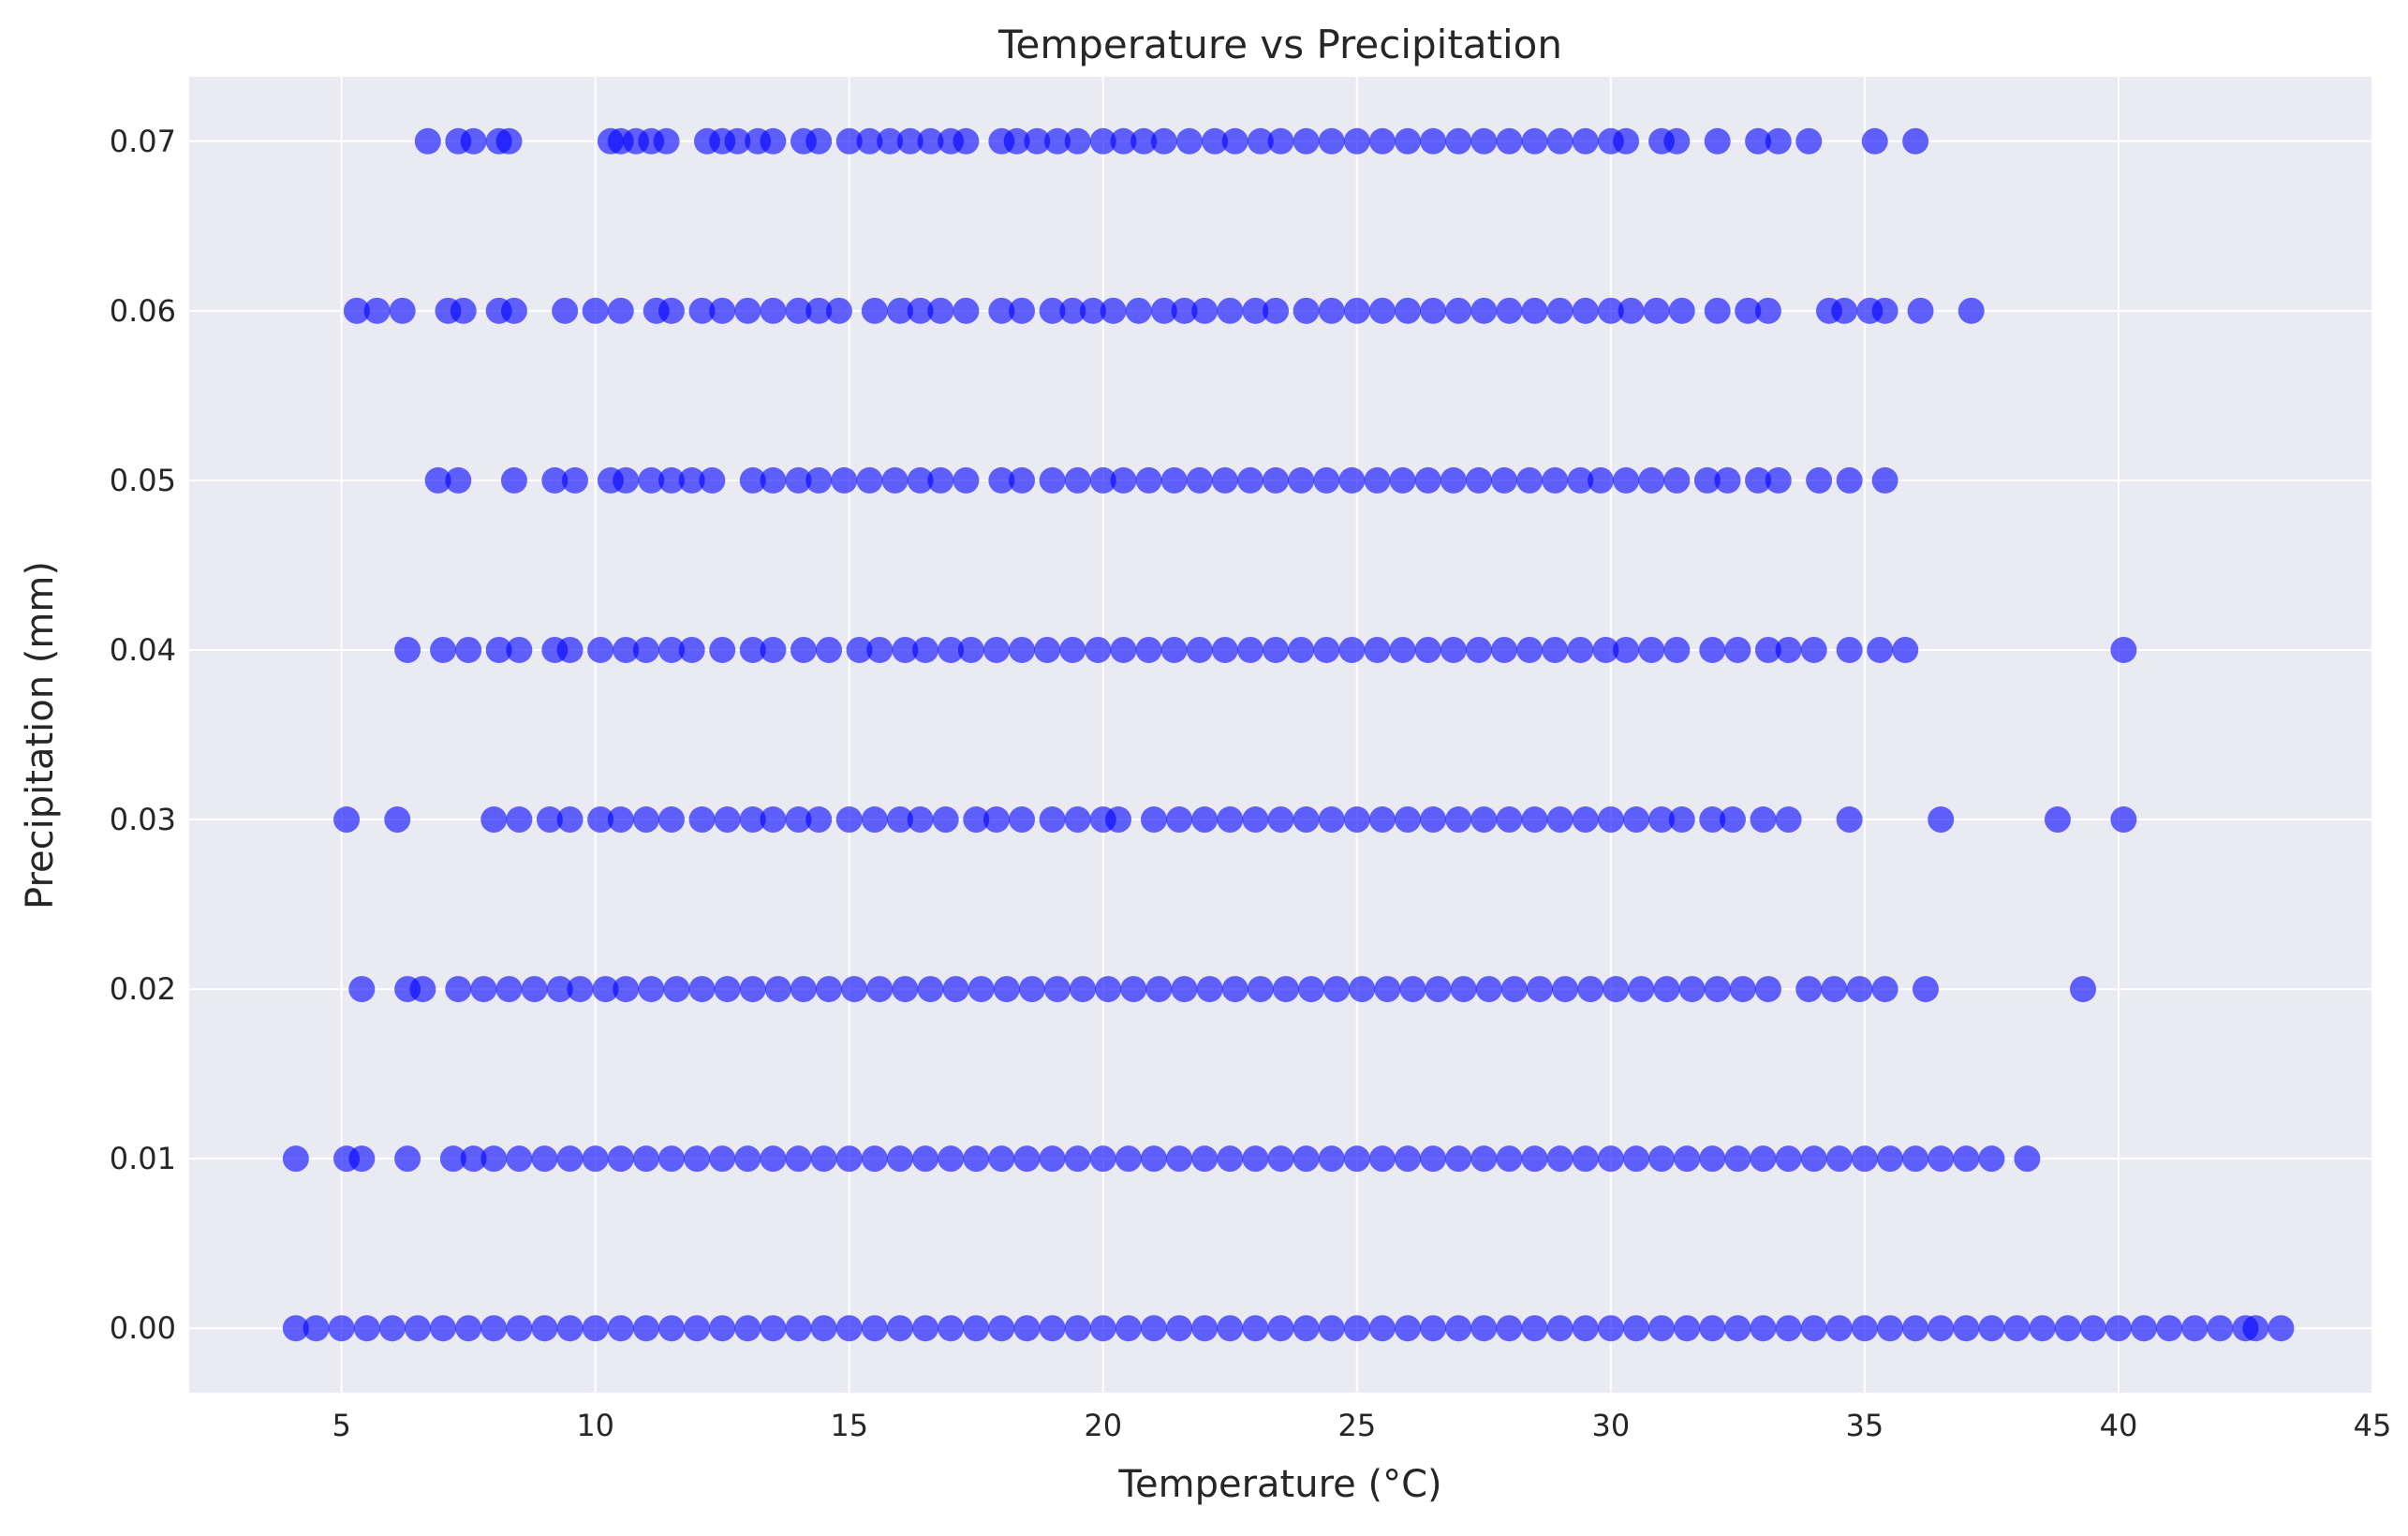 This screenshot has width=2408, height=1536. Describe the element at coordinates (1611, 1425) in the screenshot. I see `x-tick-label: 30` at that location.